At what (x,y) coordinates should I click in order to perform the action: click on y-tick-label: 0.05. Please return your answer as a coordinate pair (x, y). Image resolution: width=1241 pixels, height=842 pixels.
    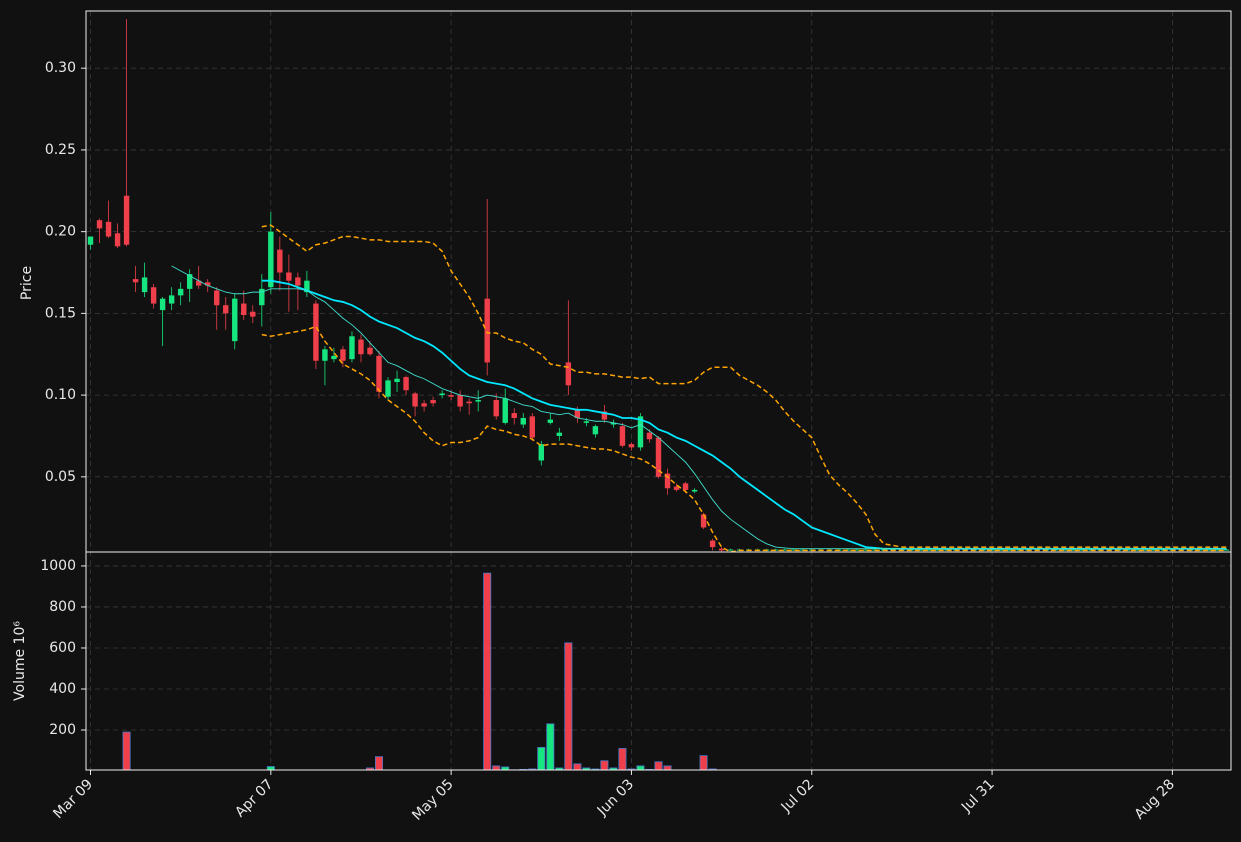
    Looking at the image, I should click on (60, 477).